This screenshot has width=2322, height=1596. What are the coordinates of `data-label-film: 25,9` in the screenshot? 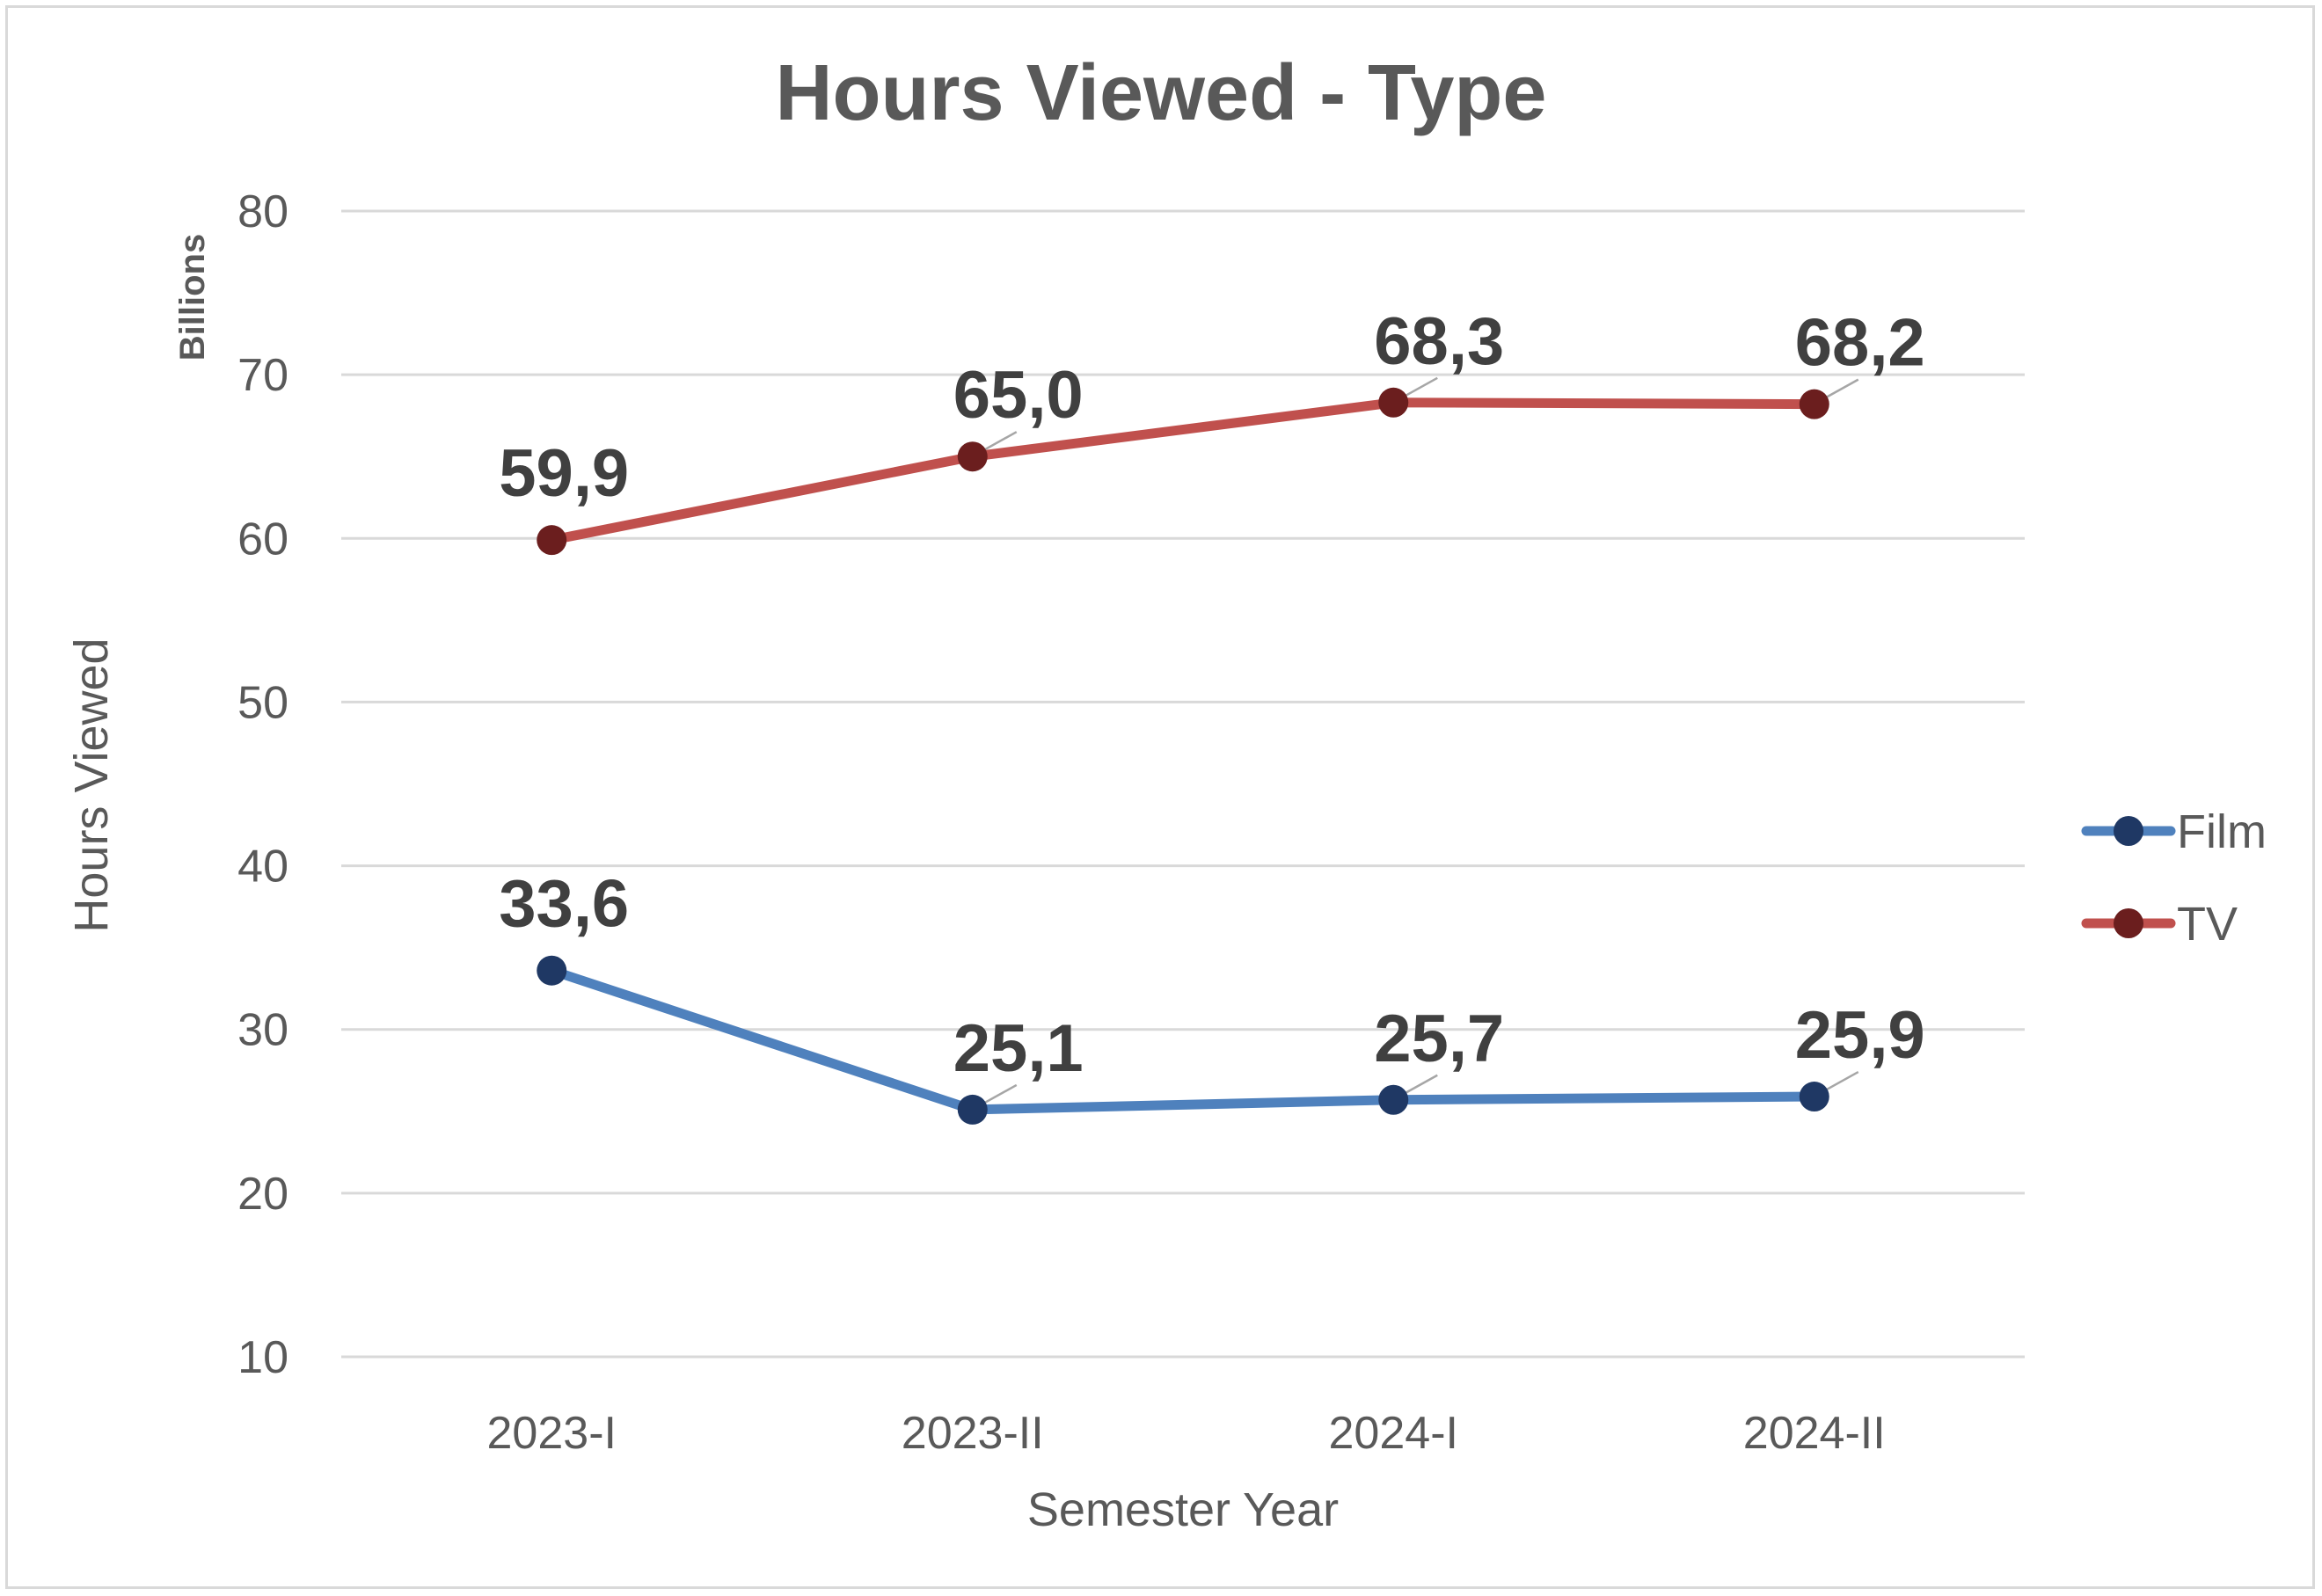 It's located at (1860, 1035).